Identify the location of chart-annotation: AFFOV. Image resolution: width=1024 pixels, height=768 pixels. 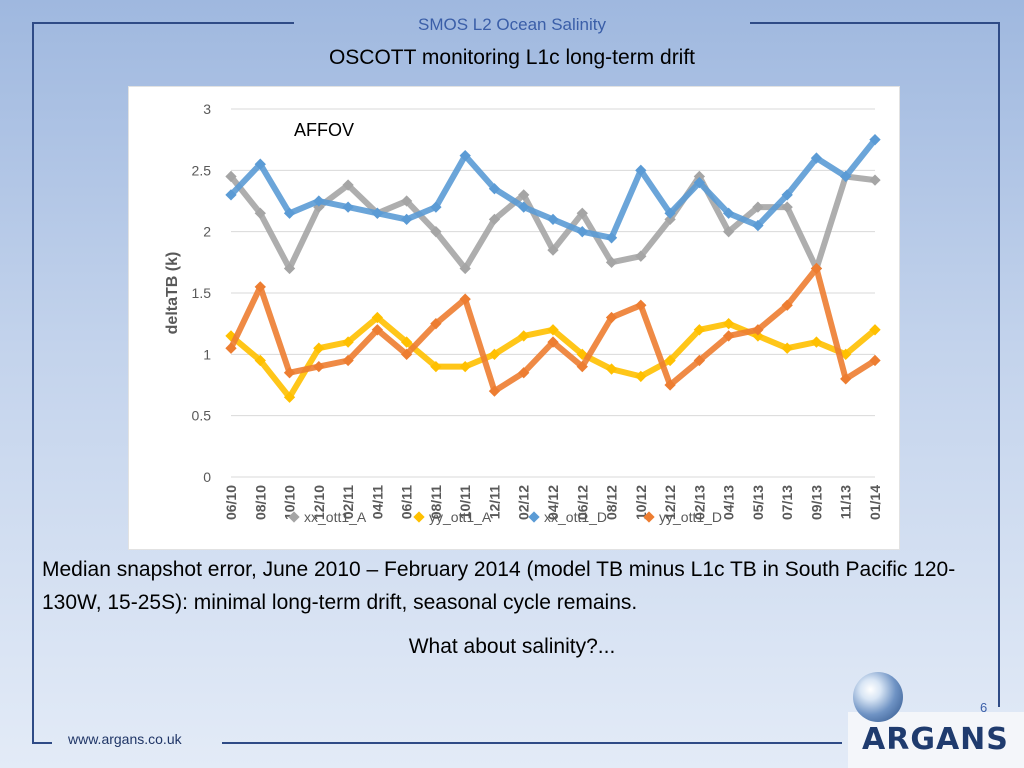
(324, 130).